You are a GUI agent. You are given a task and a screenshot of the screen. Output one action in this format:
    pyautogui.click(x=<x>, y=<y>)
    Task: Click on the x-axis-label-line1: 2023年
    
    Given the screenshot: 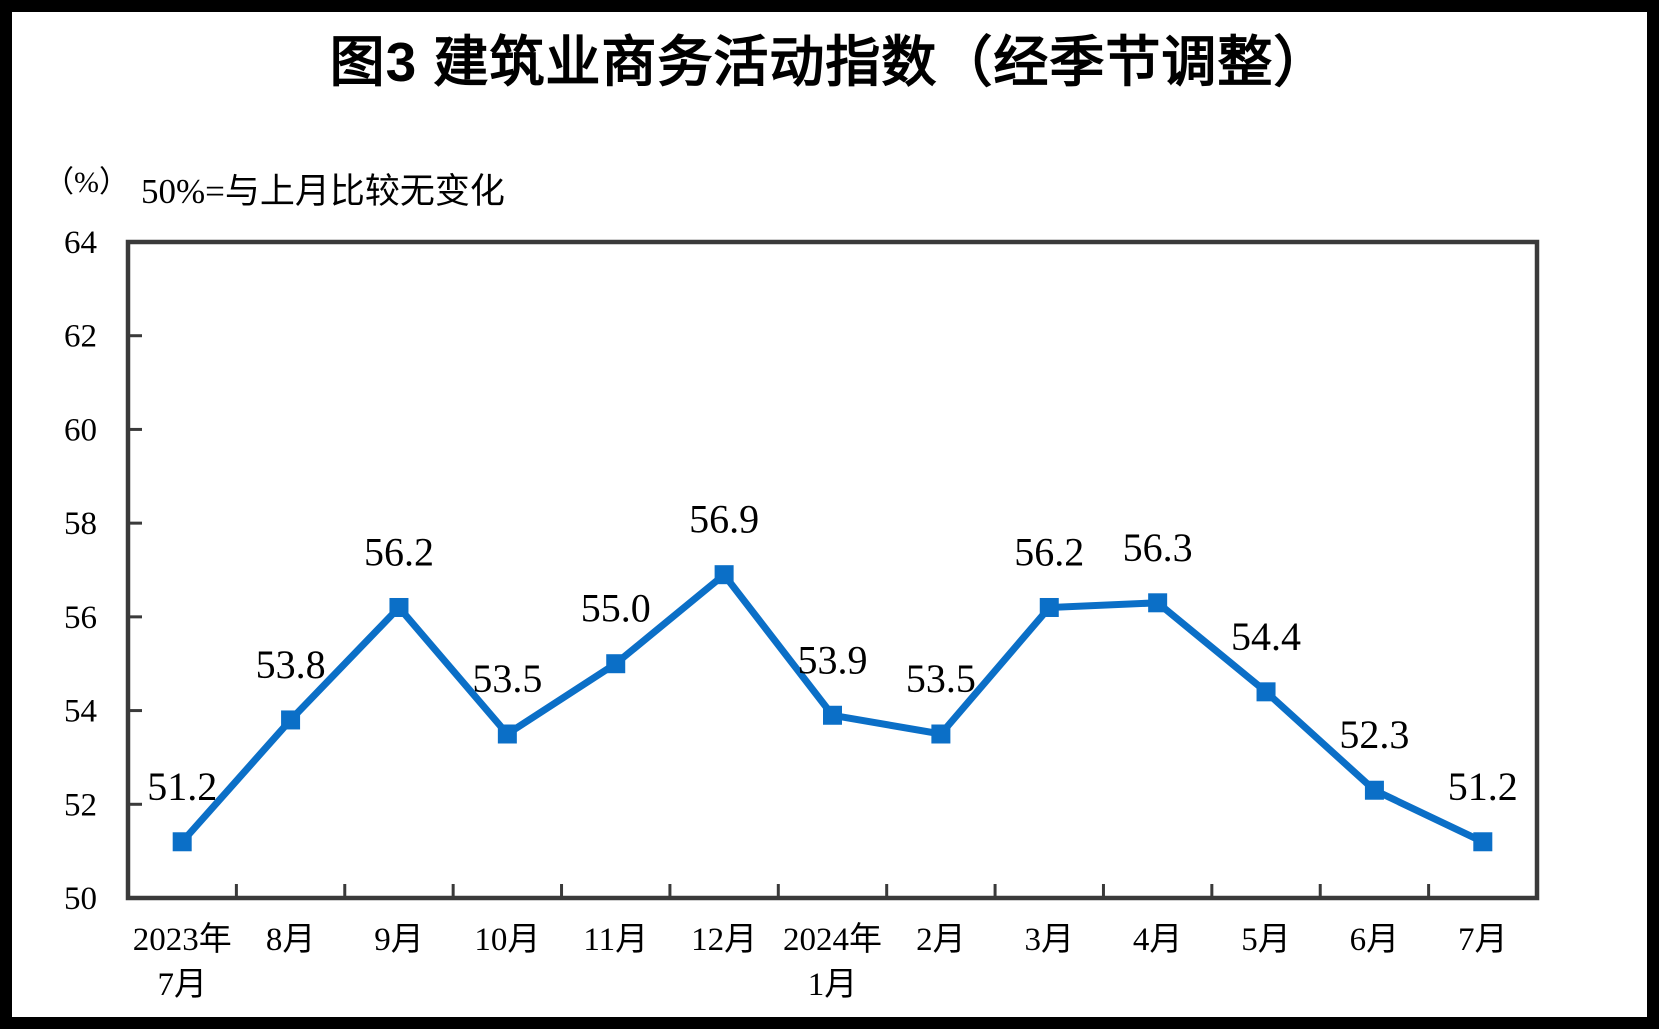 What is the action you would take?
    pyautogui.click(x=182, y=939)
    